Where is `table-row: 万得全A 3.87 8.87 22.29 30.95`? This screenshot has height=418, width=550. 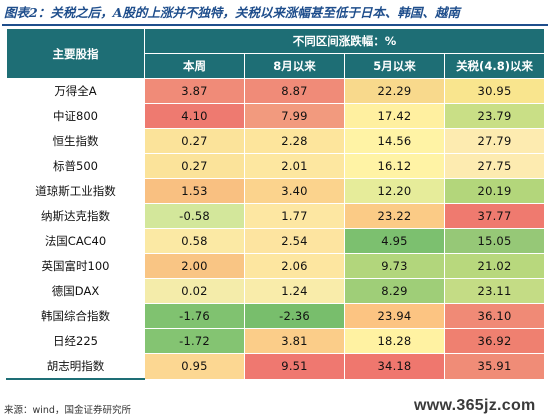 table-row: 万得全A 3.87 8.87 22.29 30.95 is located at coordinates (276, 91).